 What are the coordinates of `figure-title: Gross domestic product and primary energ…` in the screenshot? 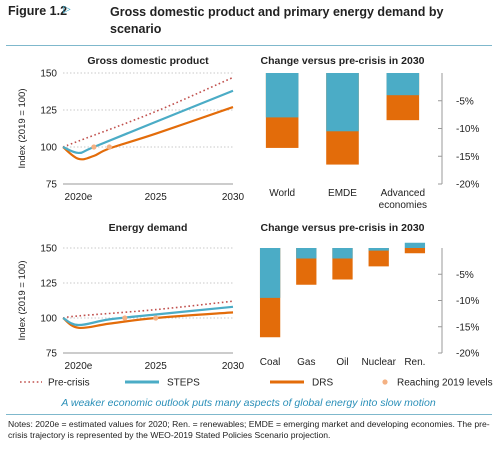 It's located at (277, 20).